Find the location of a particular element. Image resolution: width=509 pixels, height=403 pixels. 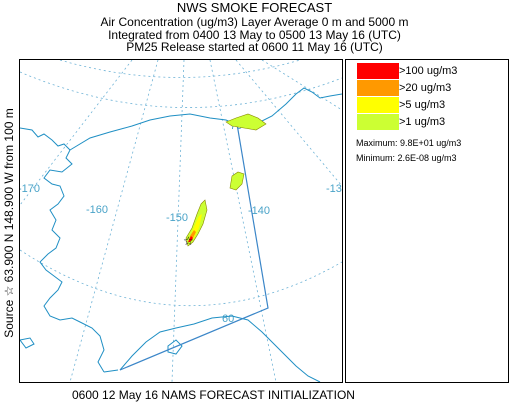

aleutian-fragment is located at coordinates (27, 343).